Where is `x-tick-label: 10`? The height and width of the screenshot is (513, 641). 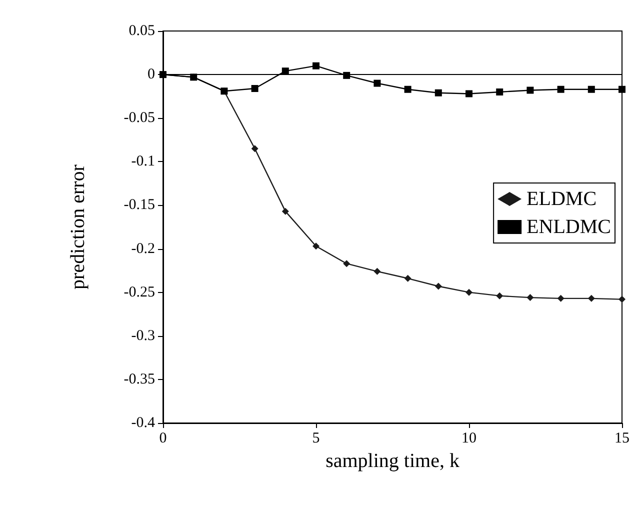 x-tick-label: 10 is located at coordinates (469, 438).